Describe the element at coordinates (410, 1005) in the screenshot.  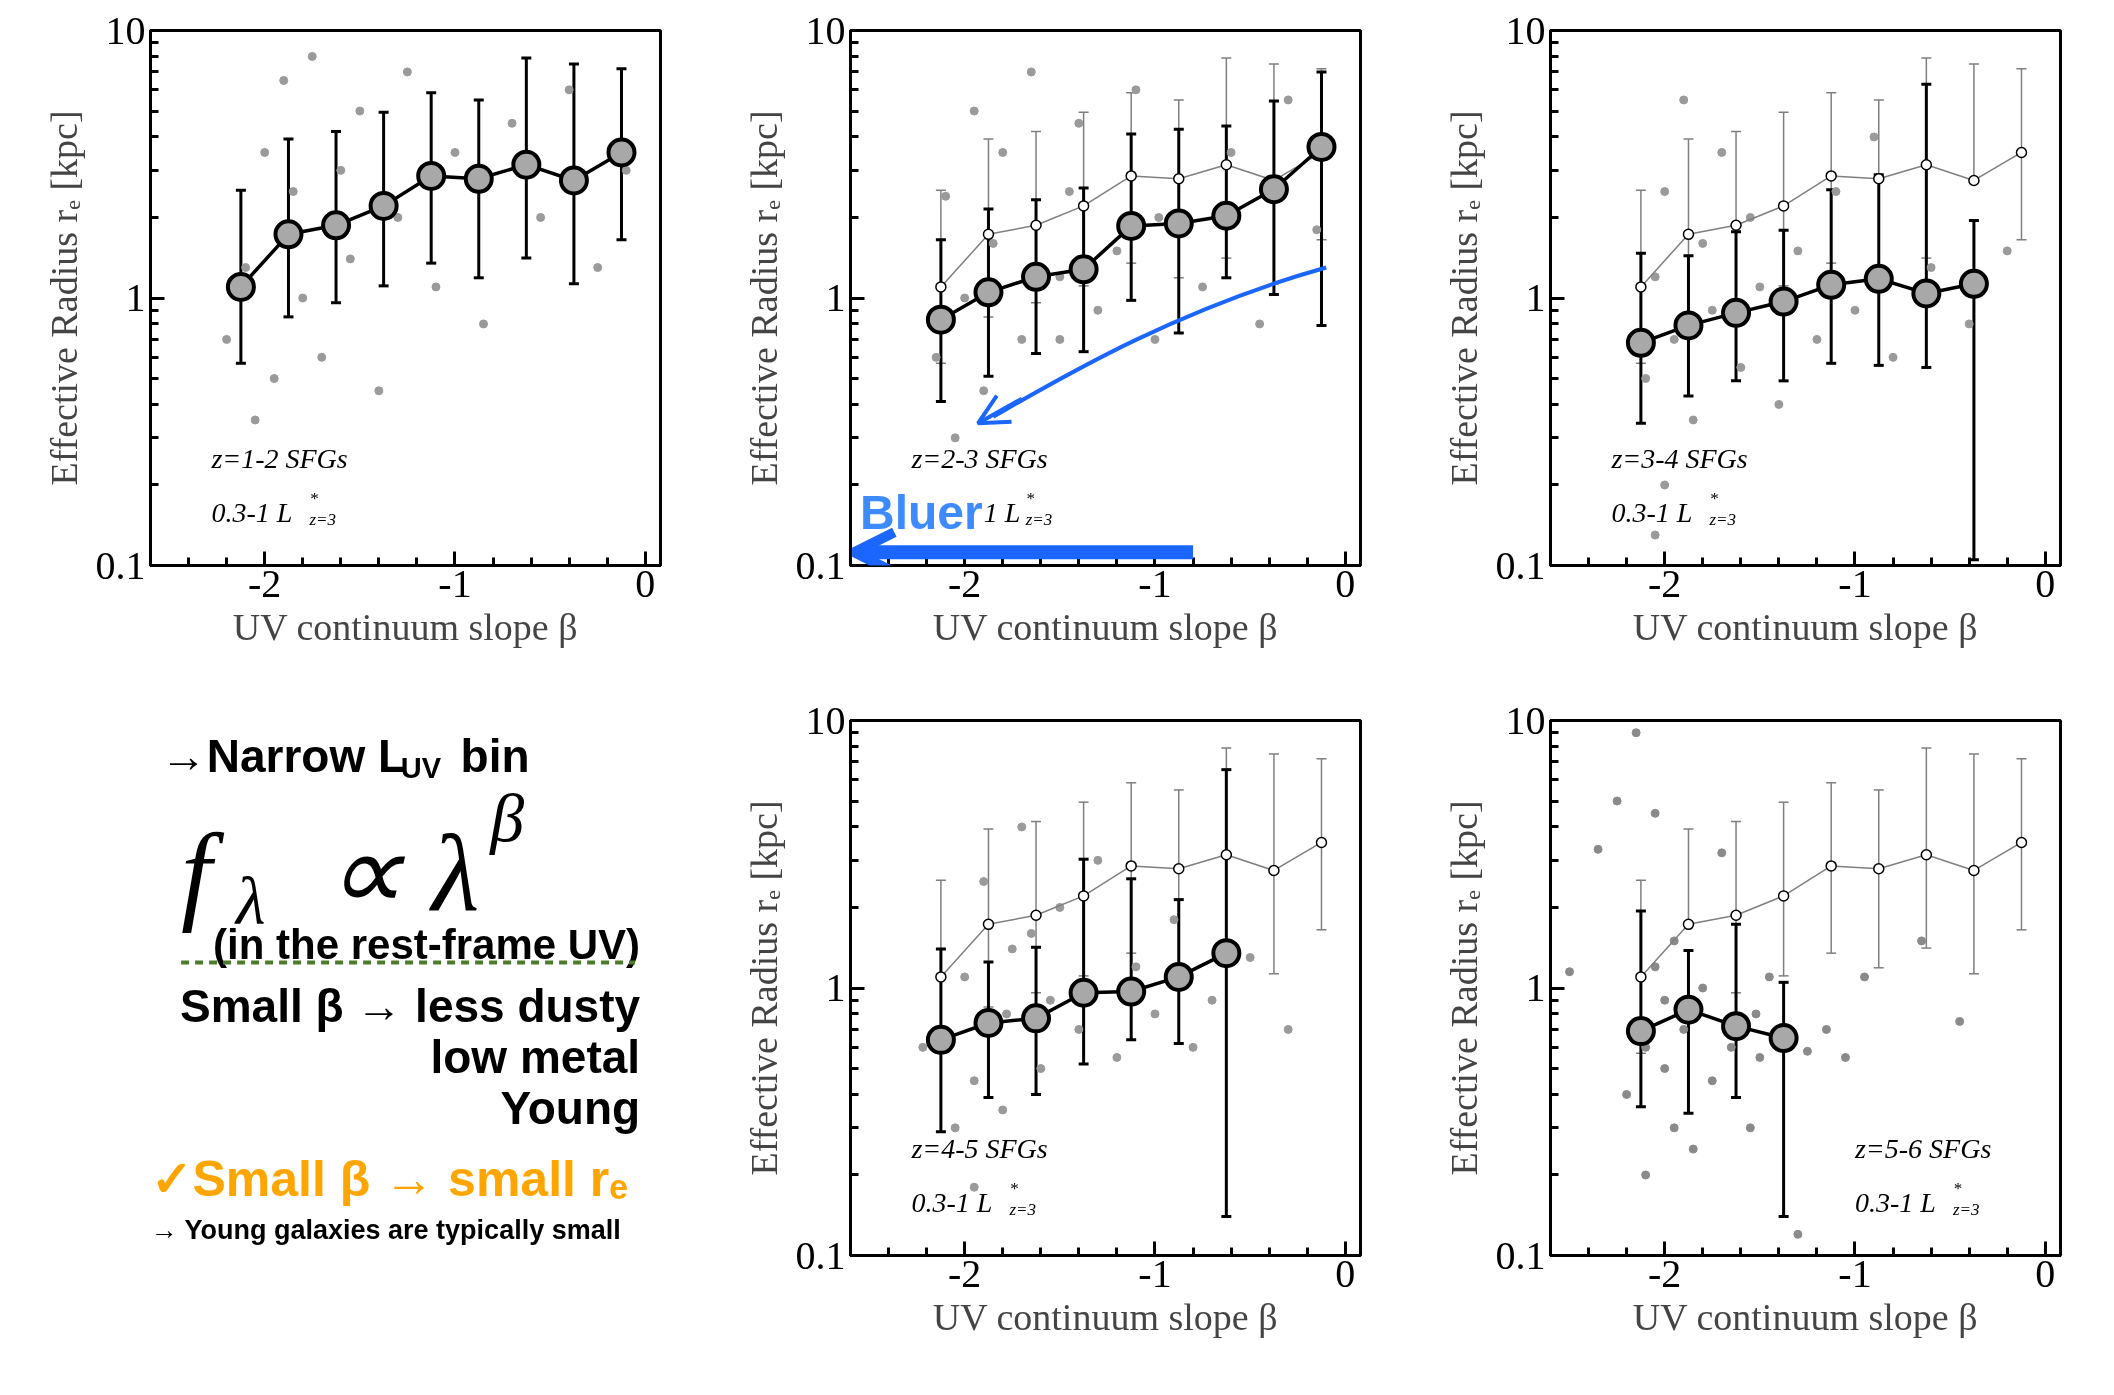
I see `text: Small β → less dusty` at that location.